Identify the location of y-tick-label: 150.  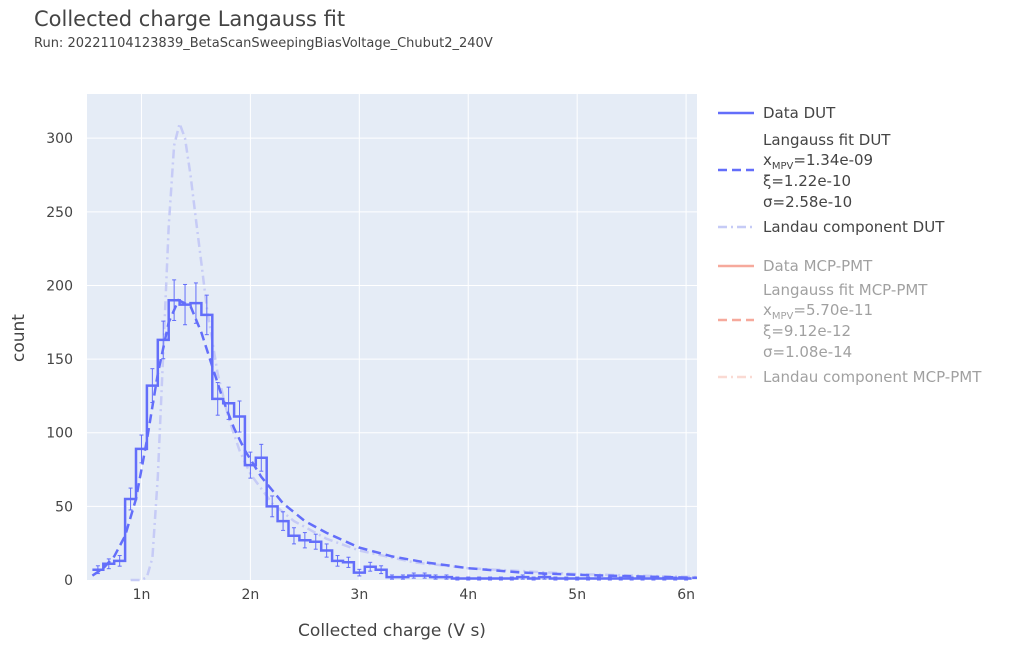
(59, 360).